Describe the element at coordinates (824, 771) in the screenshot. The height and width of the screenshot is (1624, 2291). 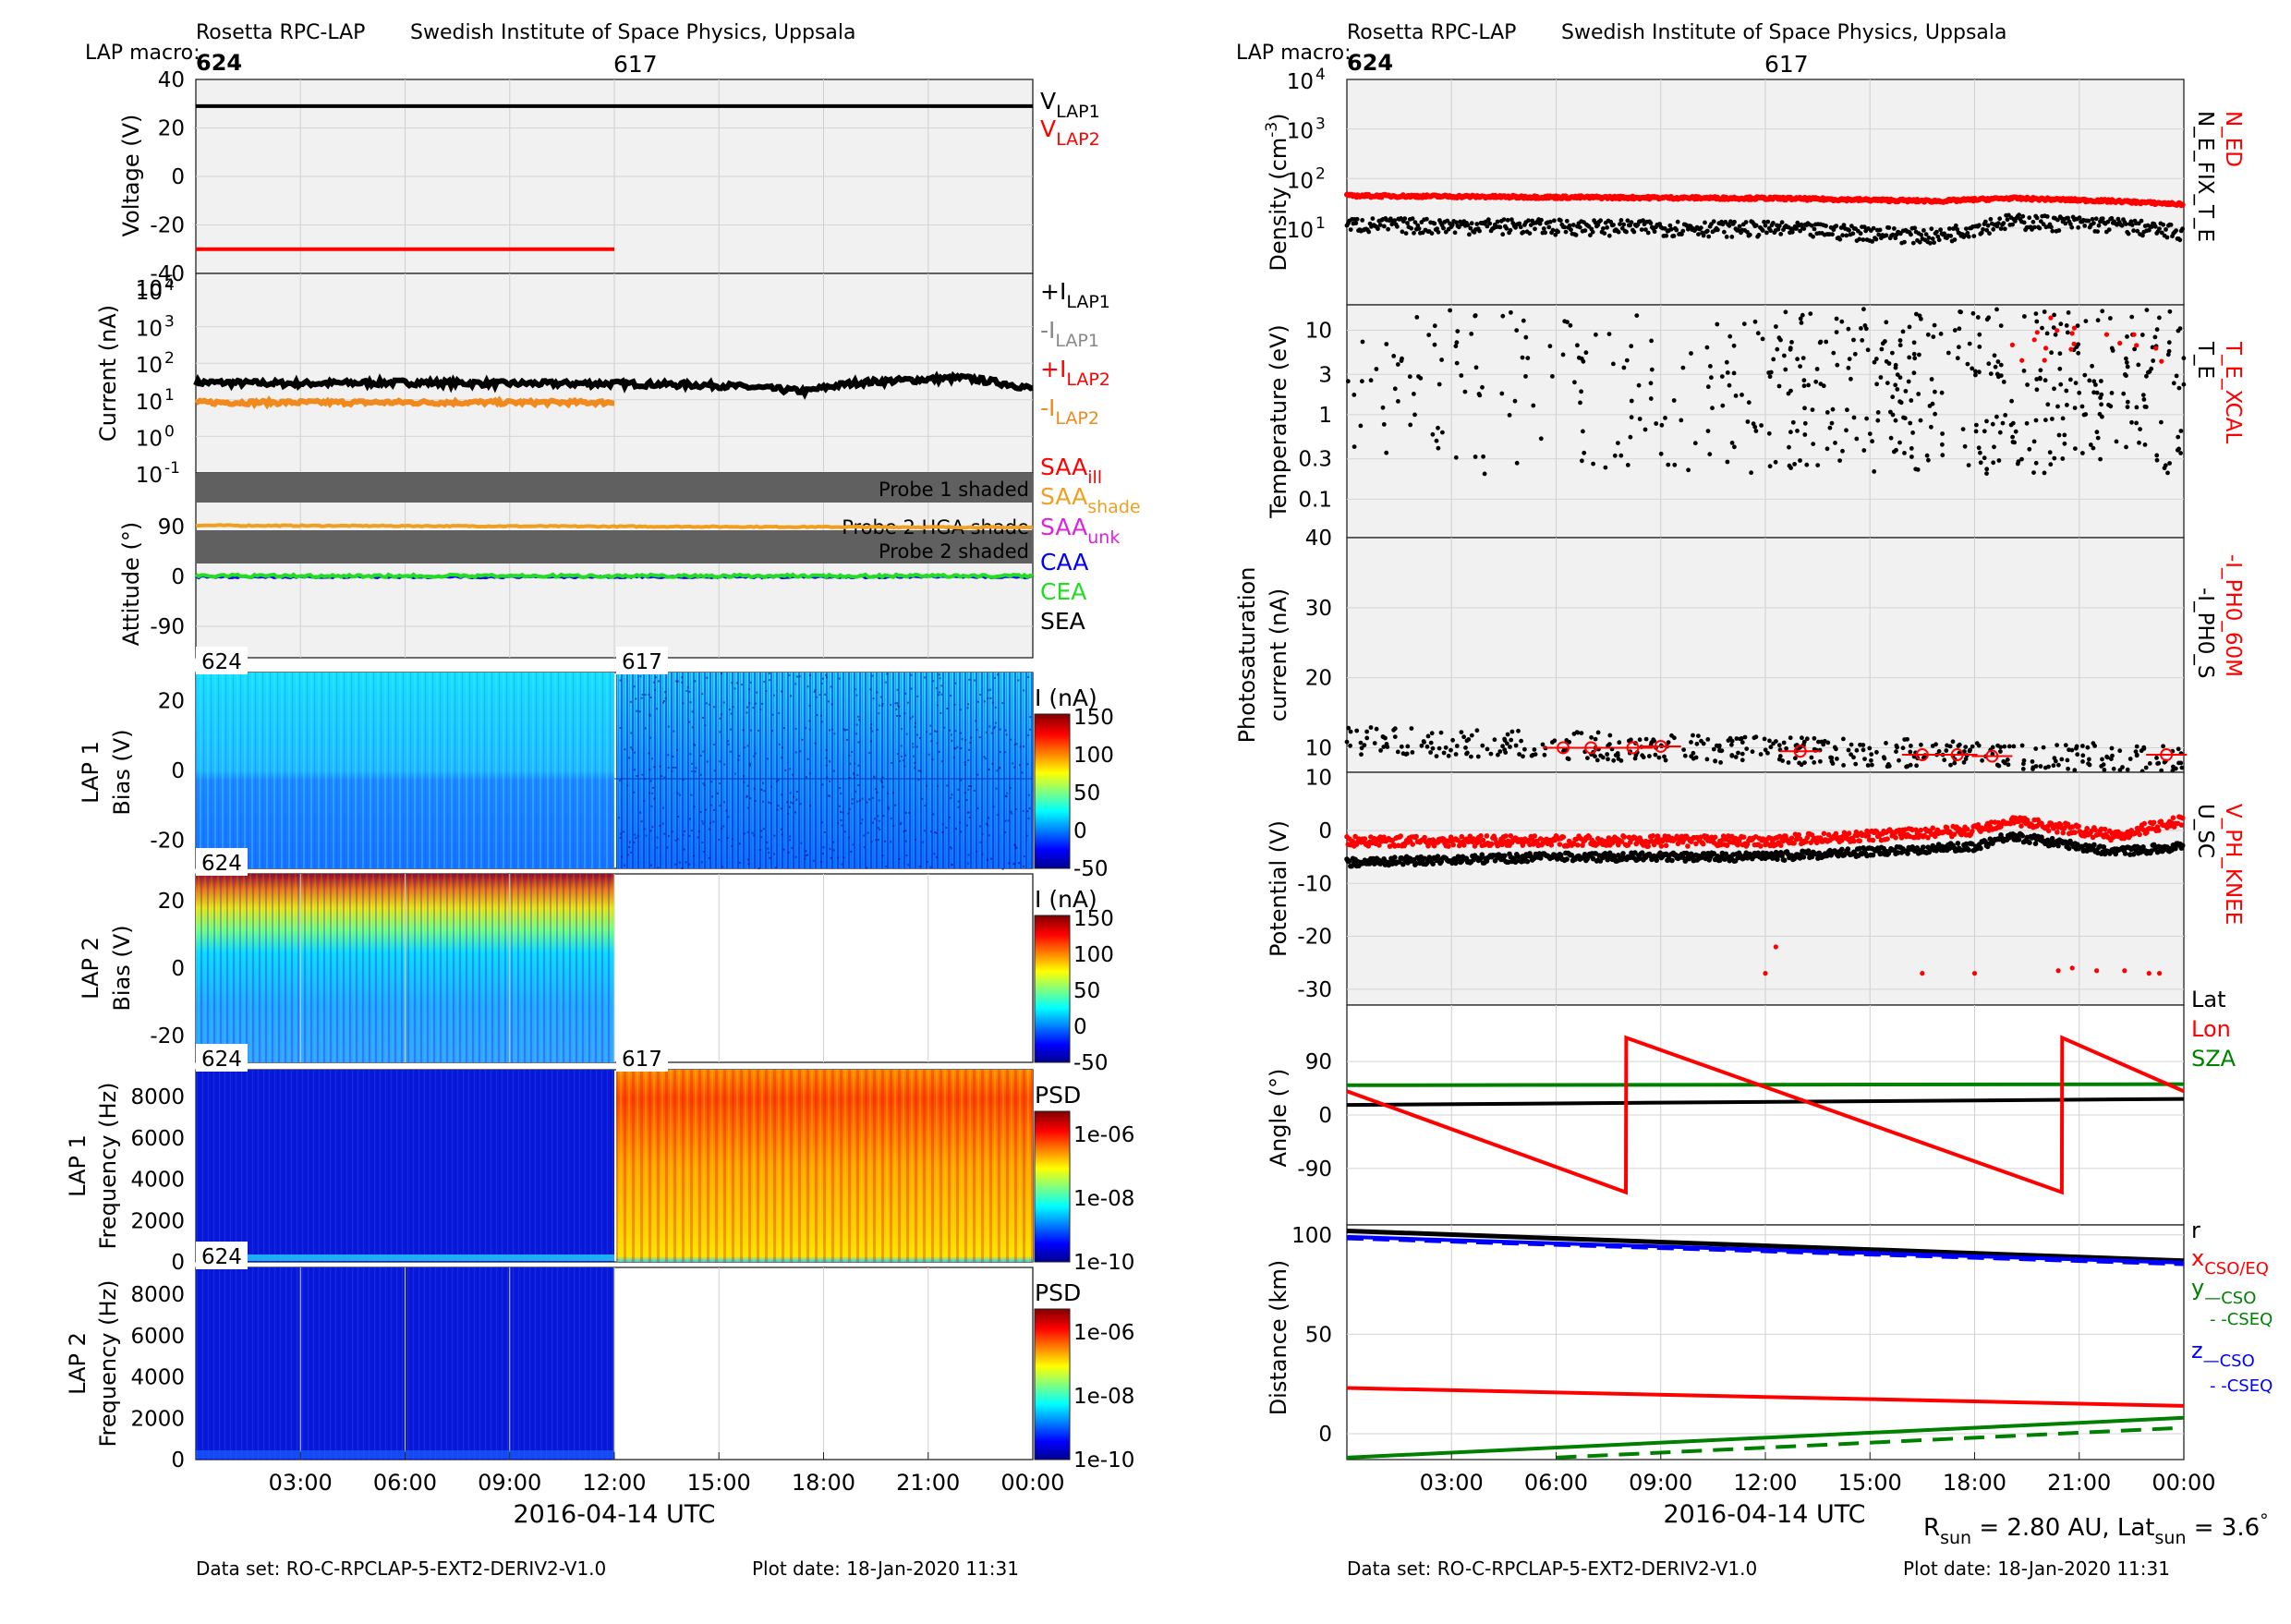
I see `lap1-bias-speckles` at that location.